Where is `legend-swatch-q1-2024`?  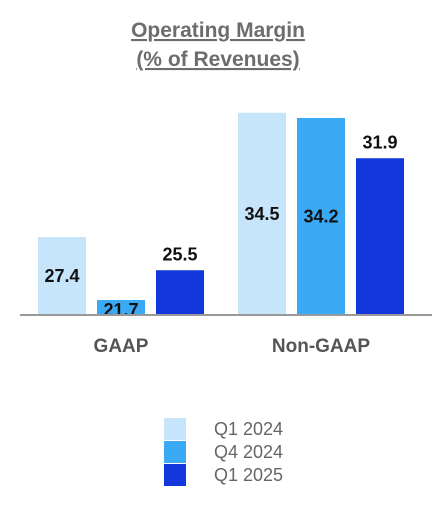 legend-swatch-q1-2024 is located at coordinates (175, 429).